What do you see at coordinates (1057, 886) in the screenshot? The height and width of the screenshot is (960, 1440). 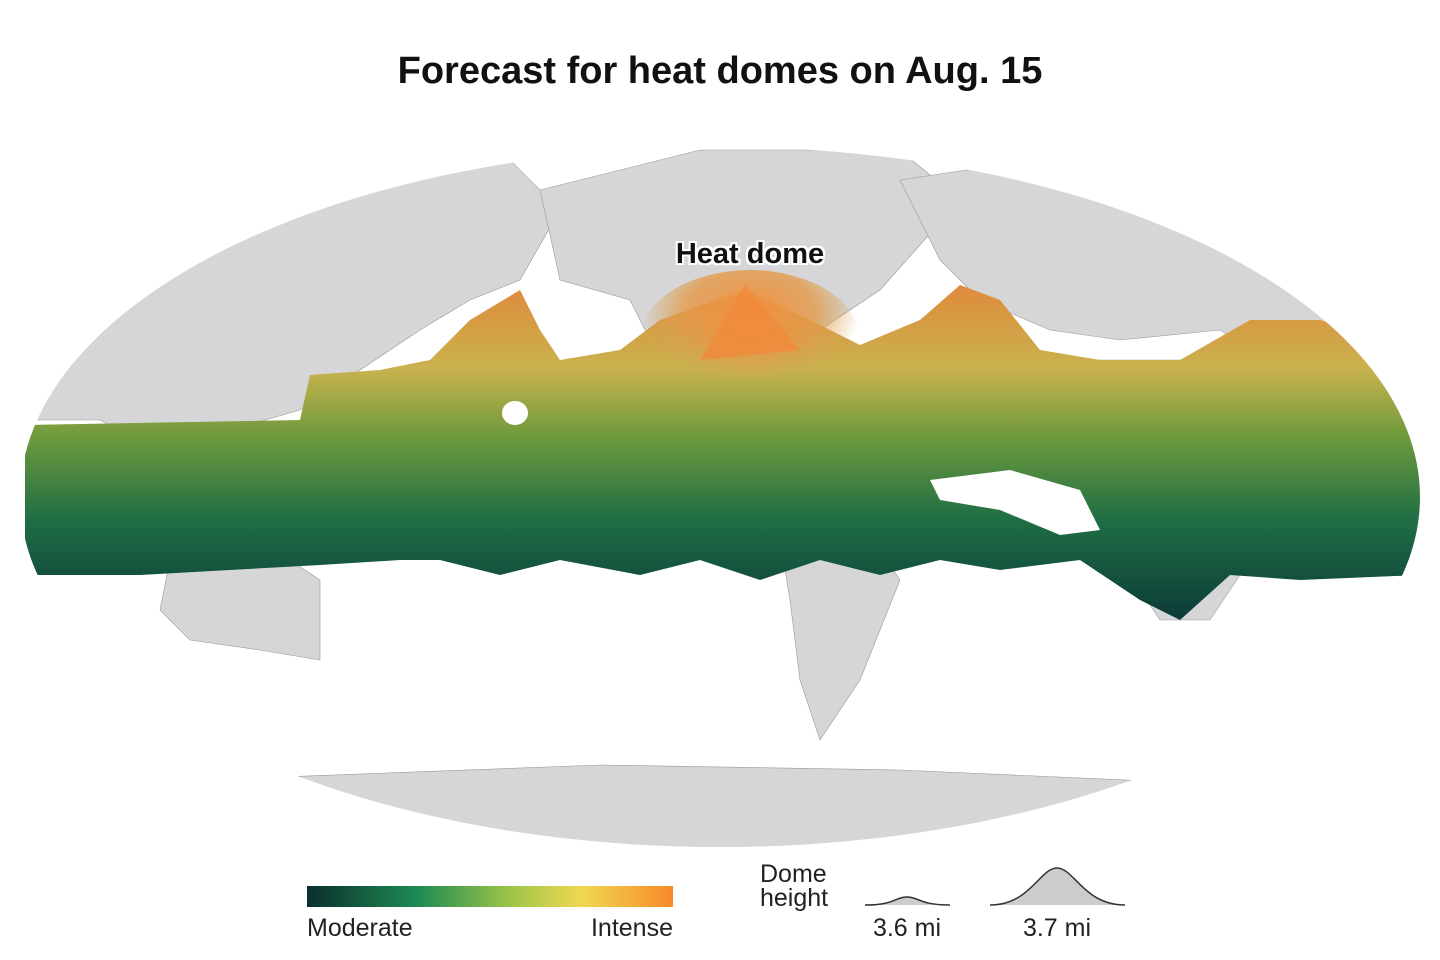 I see `height-large` at bounding box center [1057, 886].